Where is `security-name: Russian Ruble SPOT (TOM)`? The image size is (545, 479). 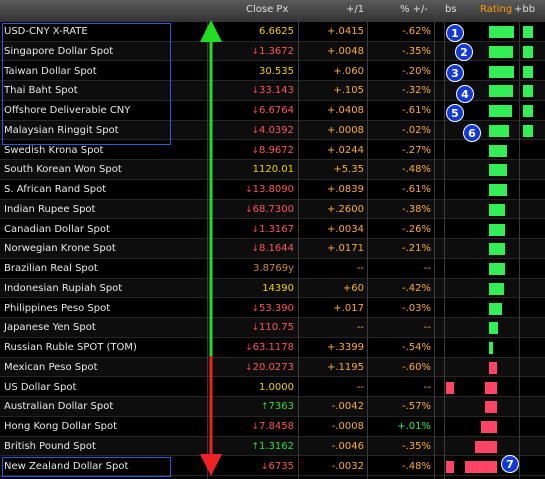 security-name: Russian Ruble SPOT (TOM) is located at coordinates (70, 347).